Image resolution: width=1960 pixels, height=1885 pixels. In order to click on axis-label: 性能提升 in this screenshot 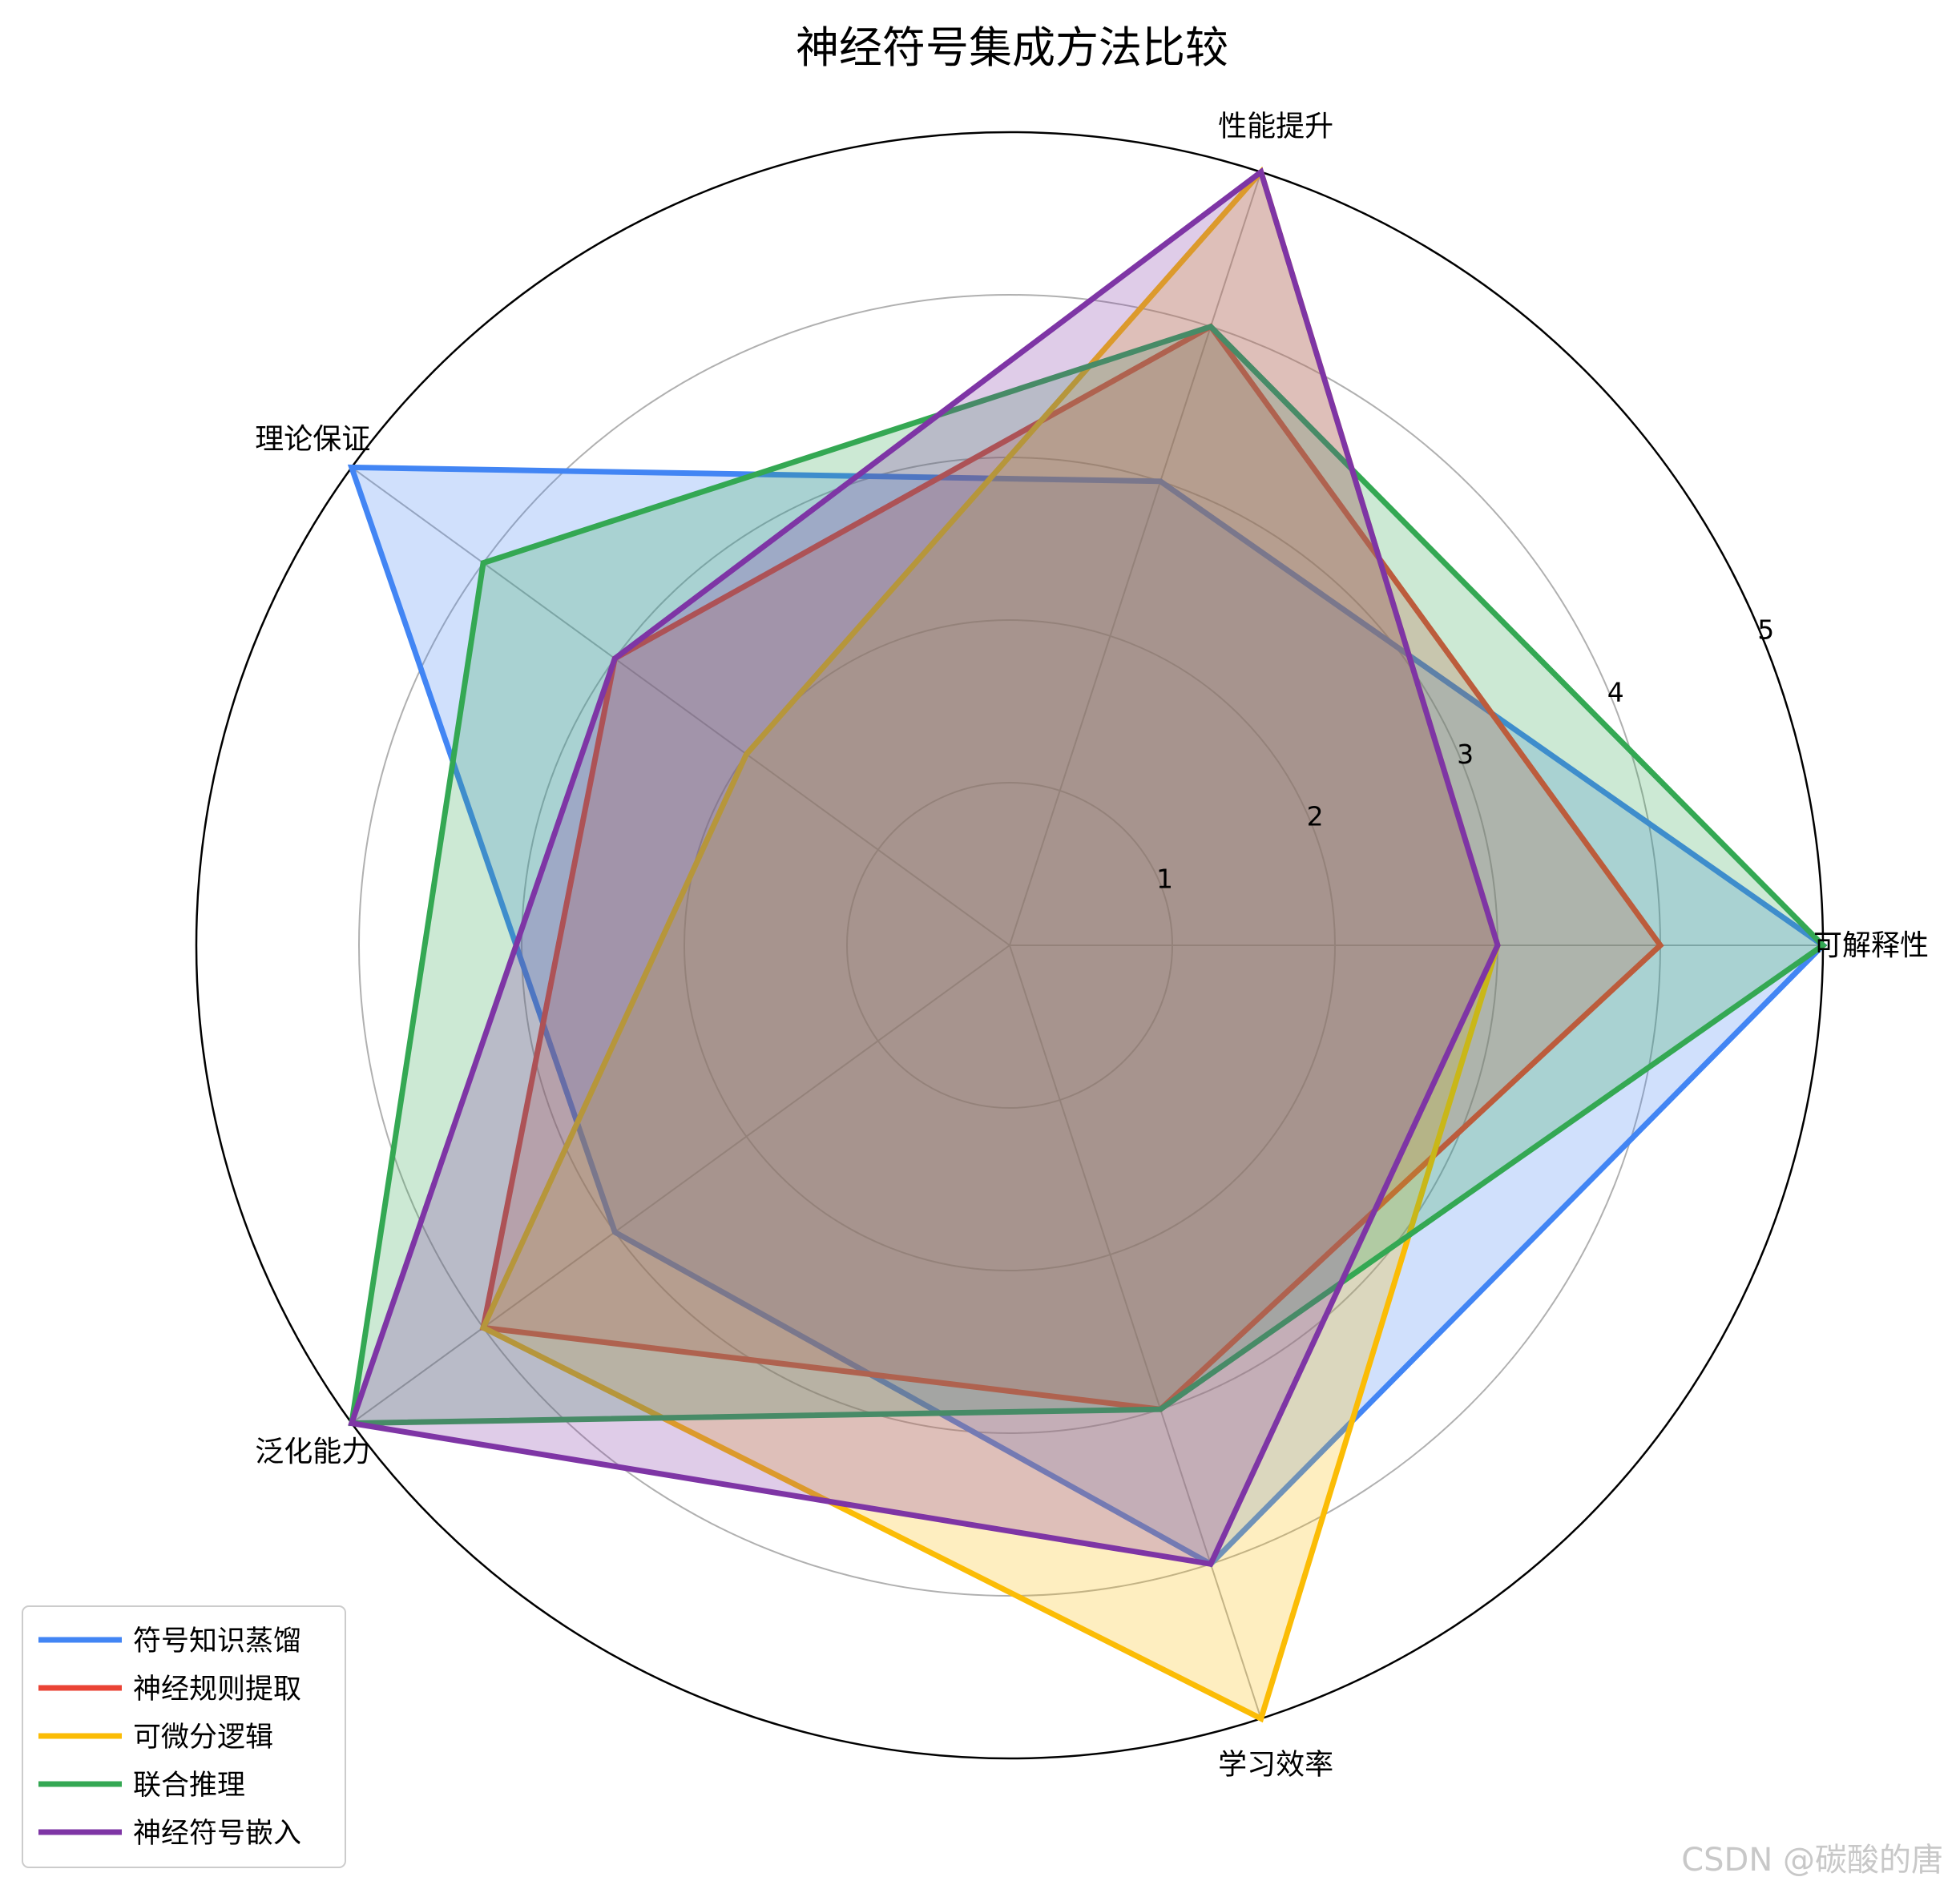, I will do `click(1275, 127)`.